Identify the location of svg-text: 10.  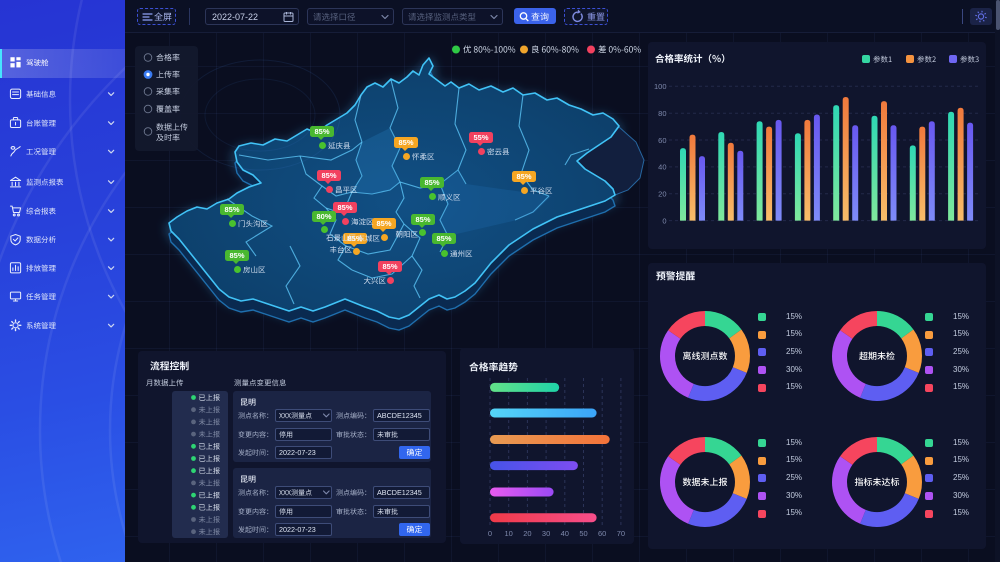
(509, 533).